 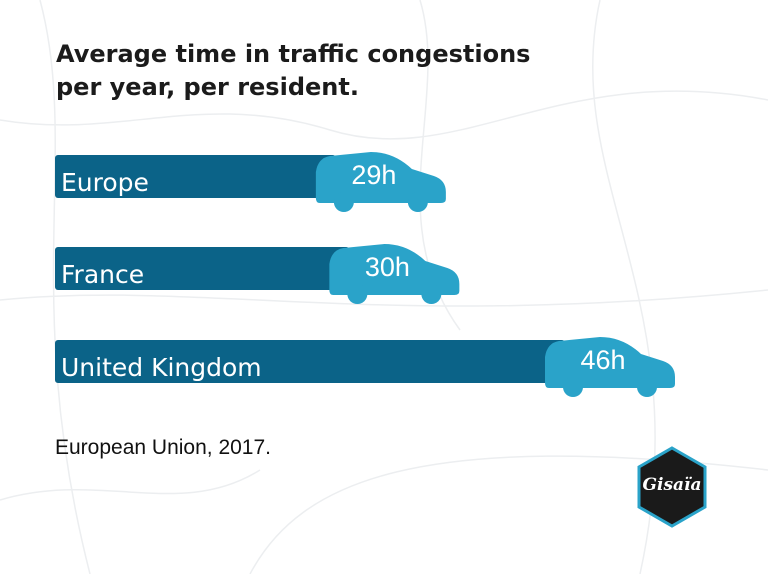 What do you see at coordinates (102, 274) in the screenshot?
I see `category-label: France` at bounding box center [102, 274].